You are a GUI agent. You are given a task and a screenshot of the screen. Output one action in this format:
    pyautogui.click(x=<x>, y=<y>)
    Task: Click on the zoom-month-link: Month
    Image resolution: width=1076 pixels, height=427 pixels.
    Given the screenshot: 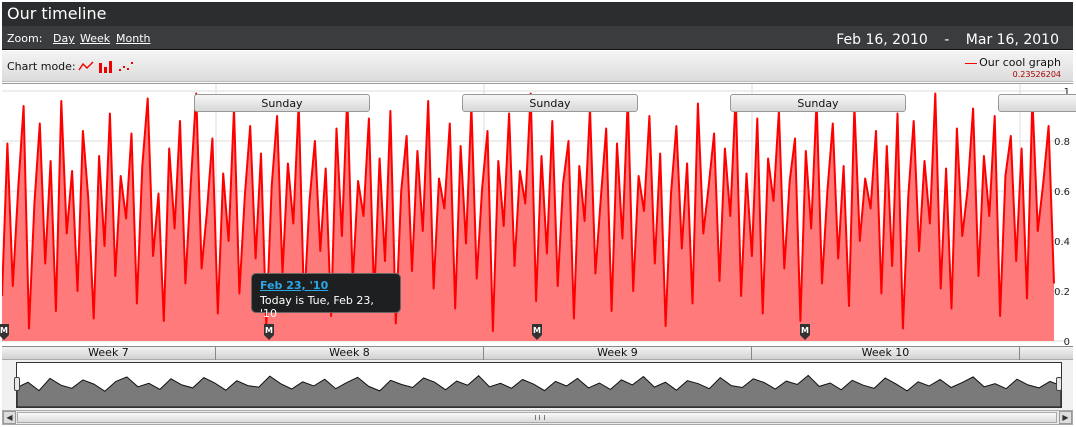 What is the action you would take?
    pyautogui.click(x=133, y=38)
    